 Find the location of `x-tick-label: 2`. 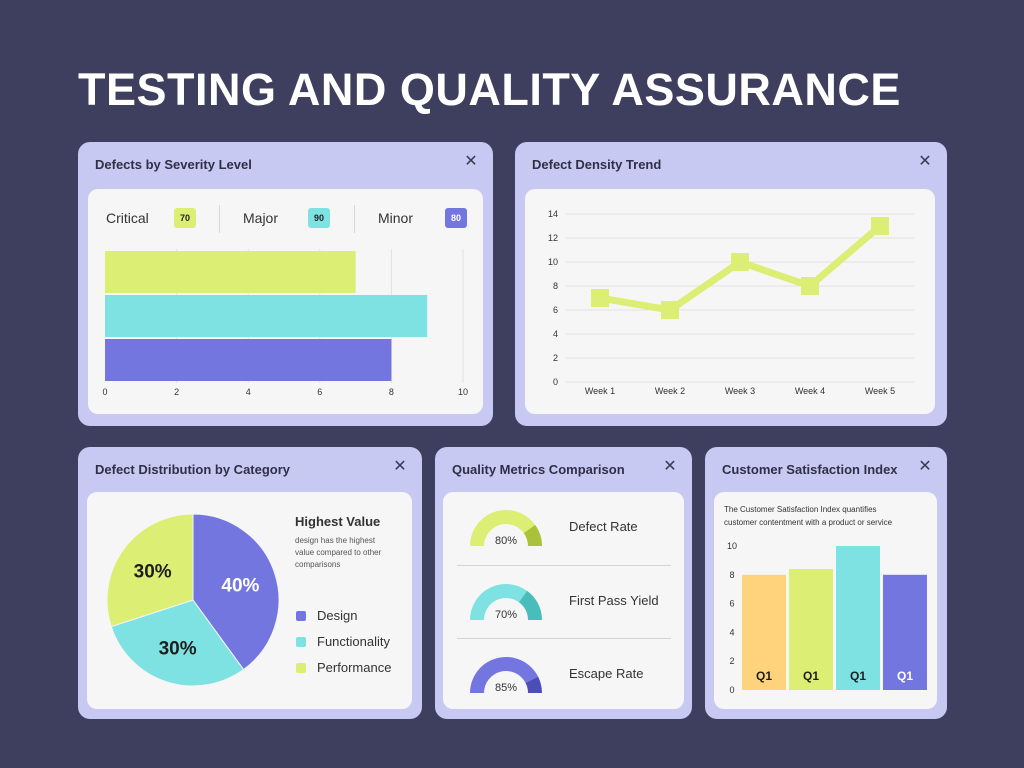

x-tick-label: 2 is located at coordinates (176, 392).